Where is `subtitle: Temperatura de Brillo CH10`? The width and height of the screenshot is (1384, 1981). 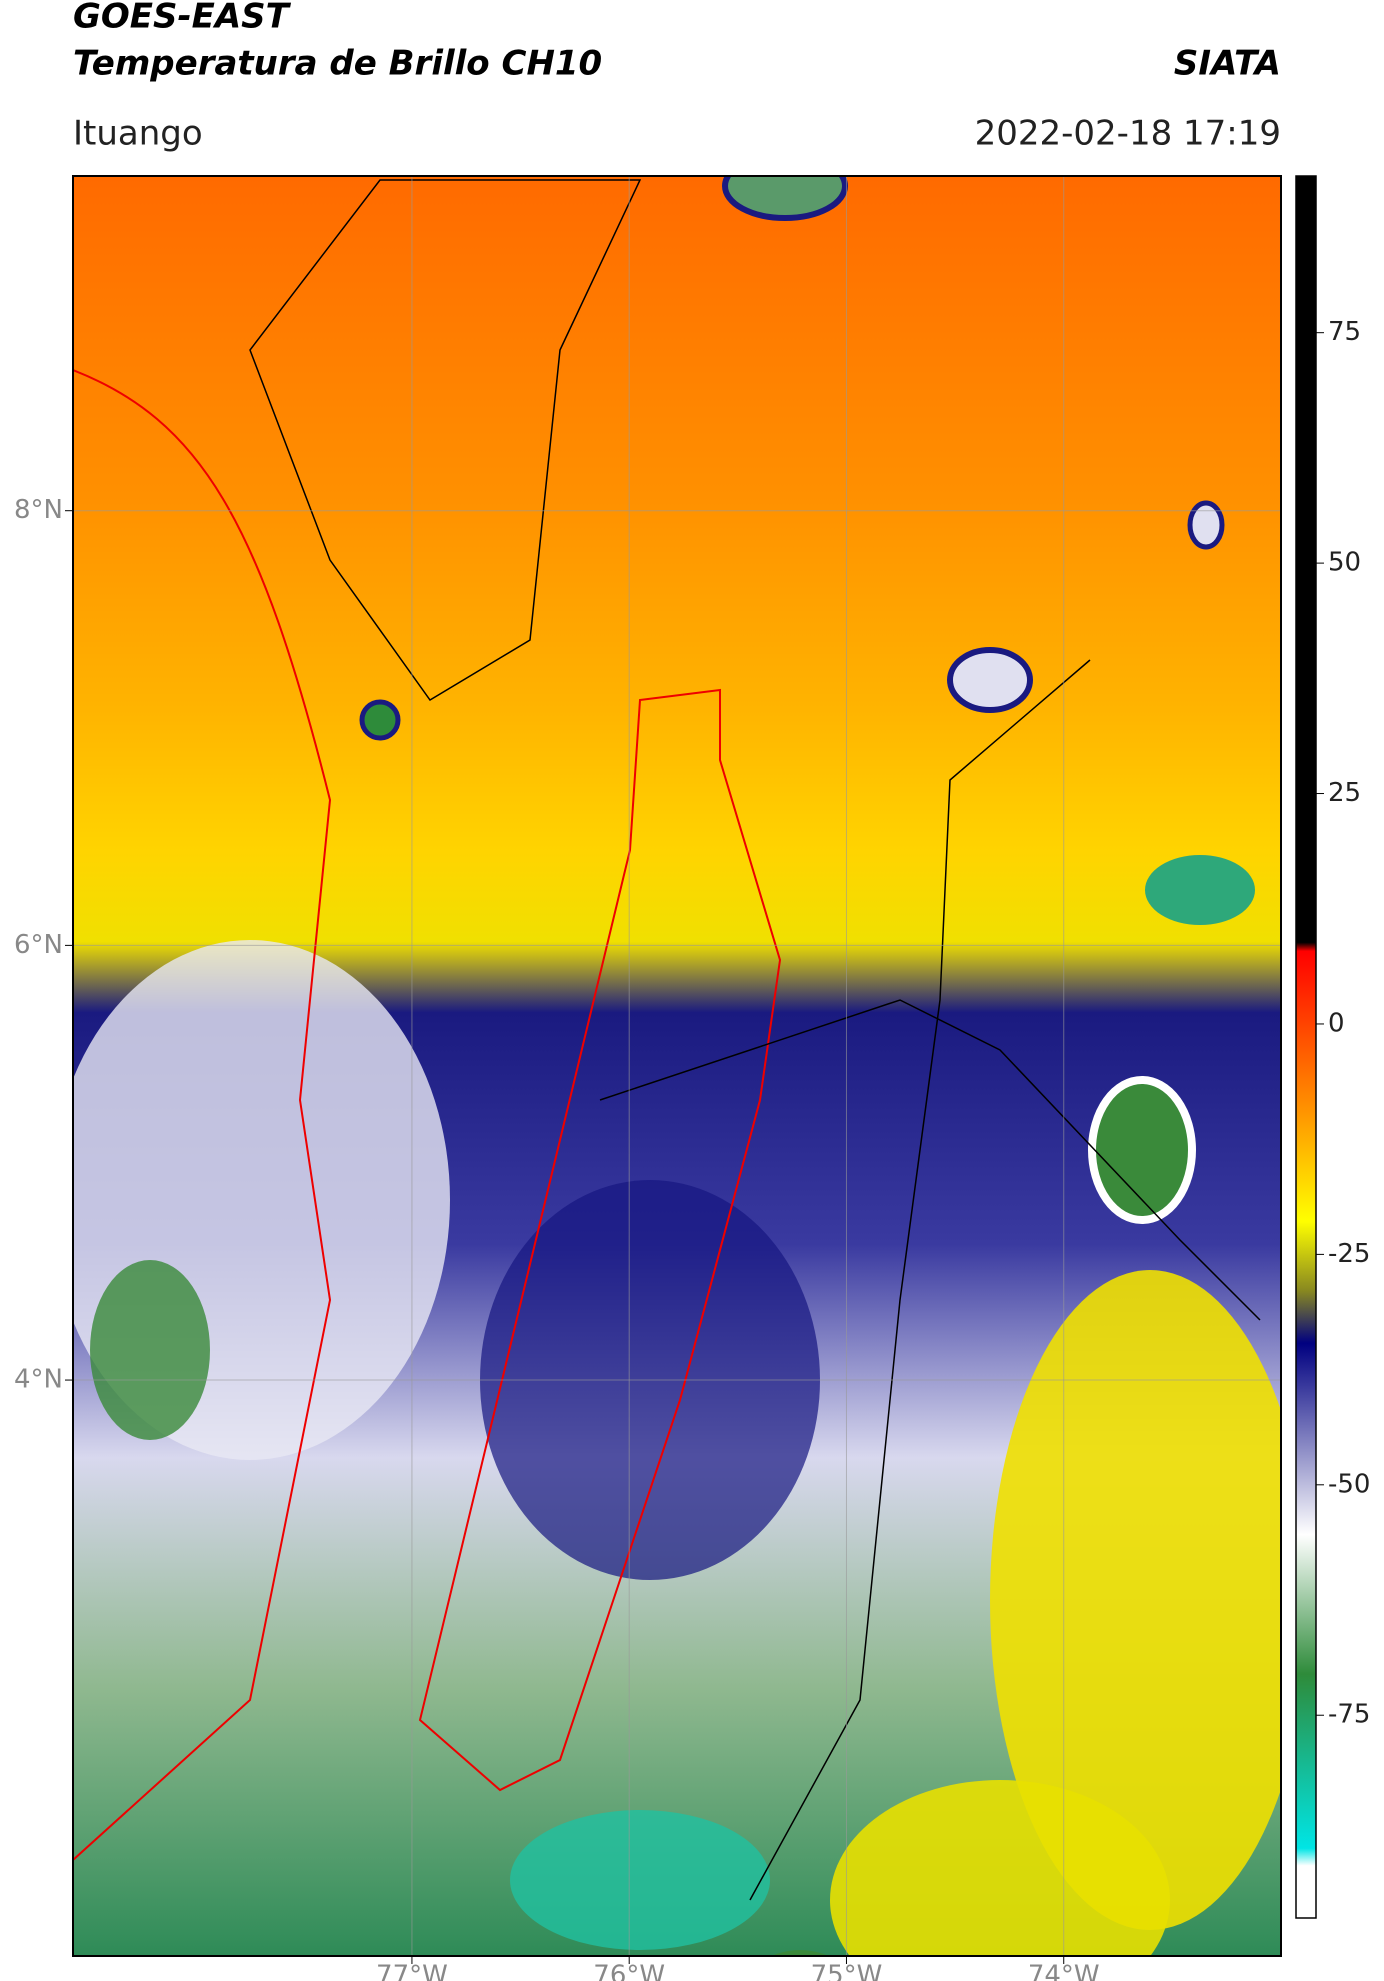
subtitle: Temperatura de Brillo CH10 is located at coordinates (337, 64).